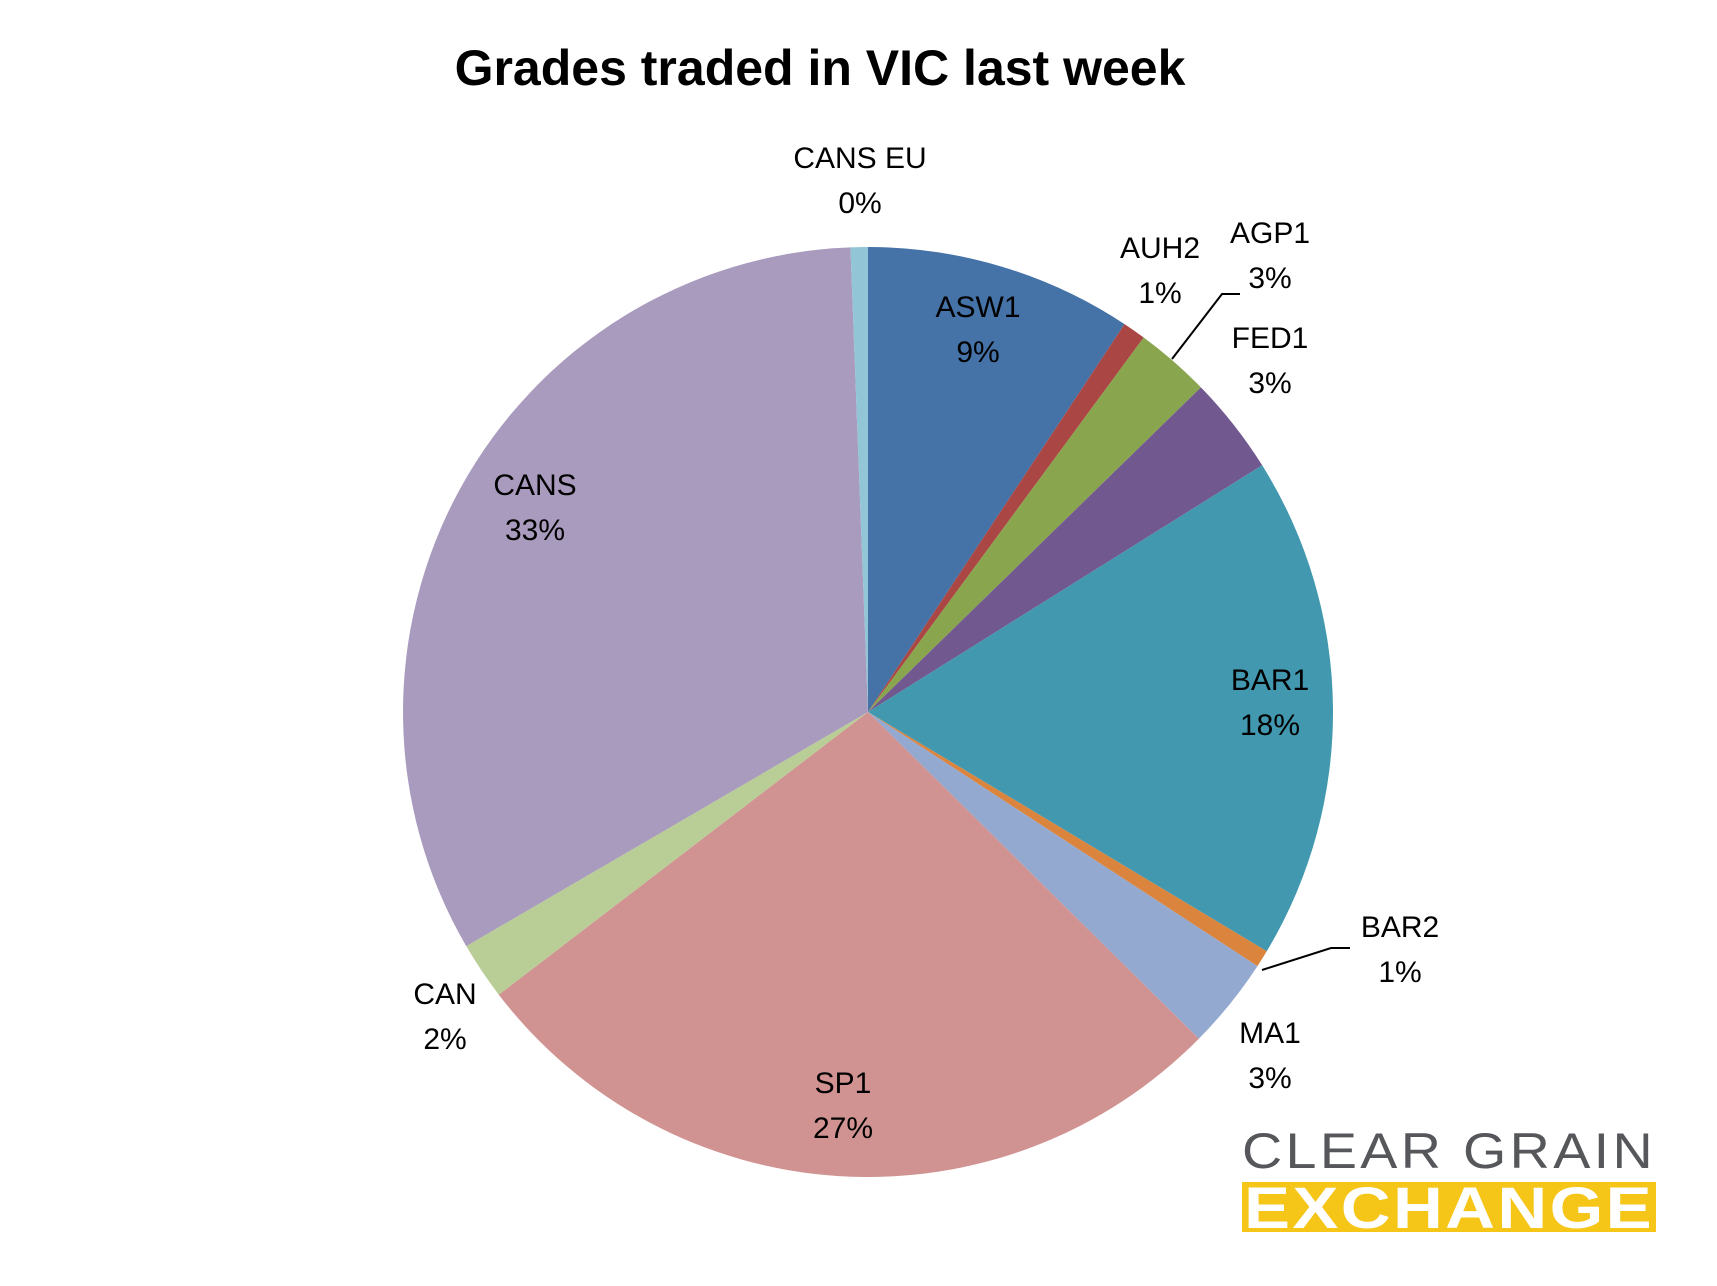 This screenshot has width=1717, height=1286. Describe the element at coordinates (667, 853) in the screenshot. I see `pie-slice-can` at that location.